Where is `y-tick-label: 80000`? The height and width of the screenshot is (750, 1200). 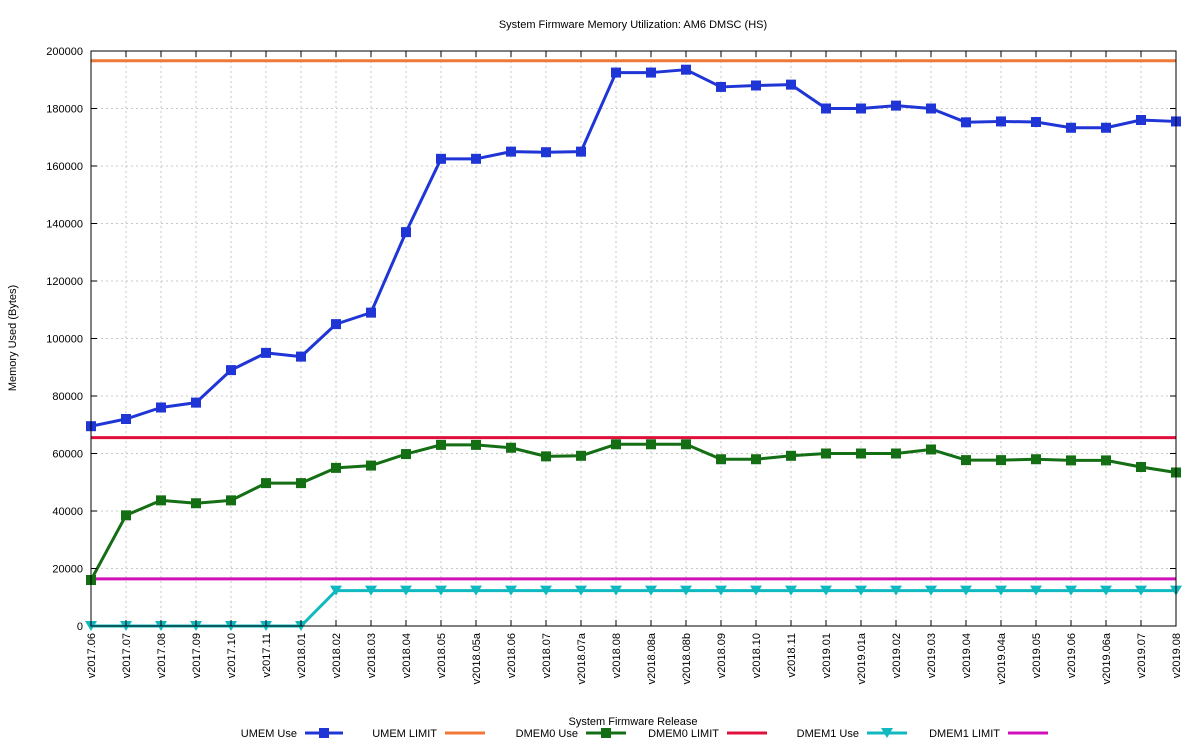 y-tick-label: 80000 is located at coordinates (67, 397).